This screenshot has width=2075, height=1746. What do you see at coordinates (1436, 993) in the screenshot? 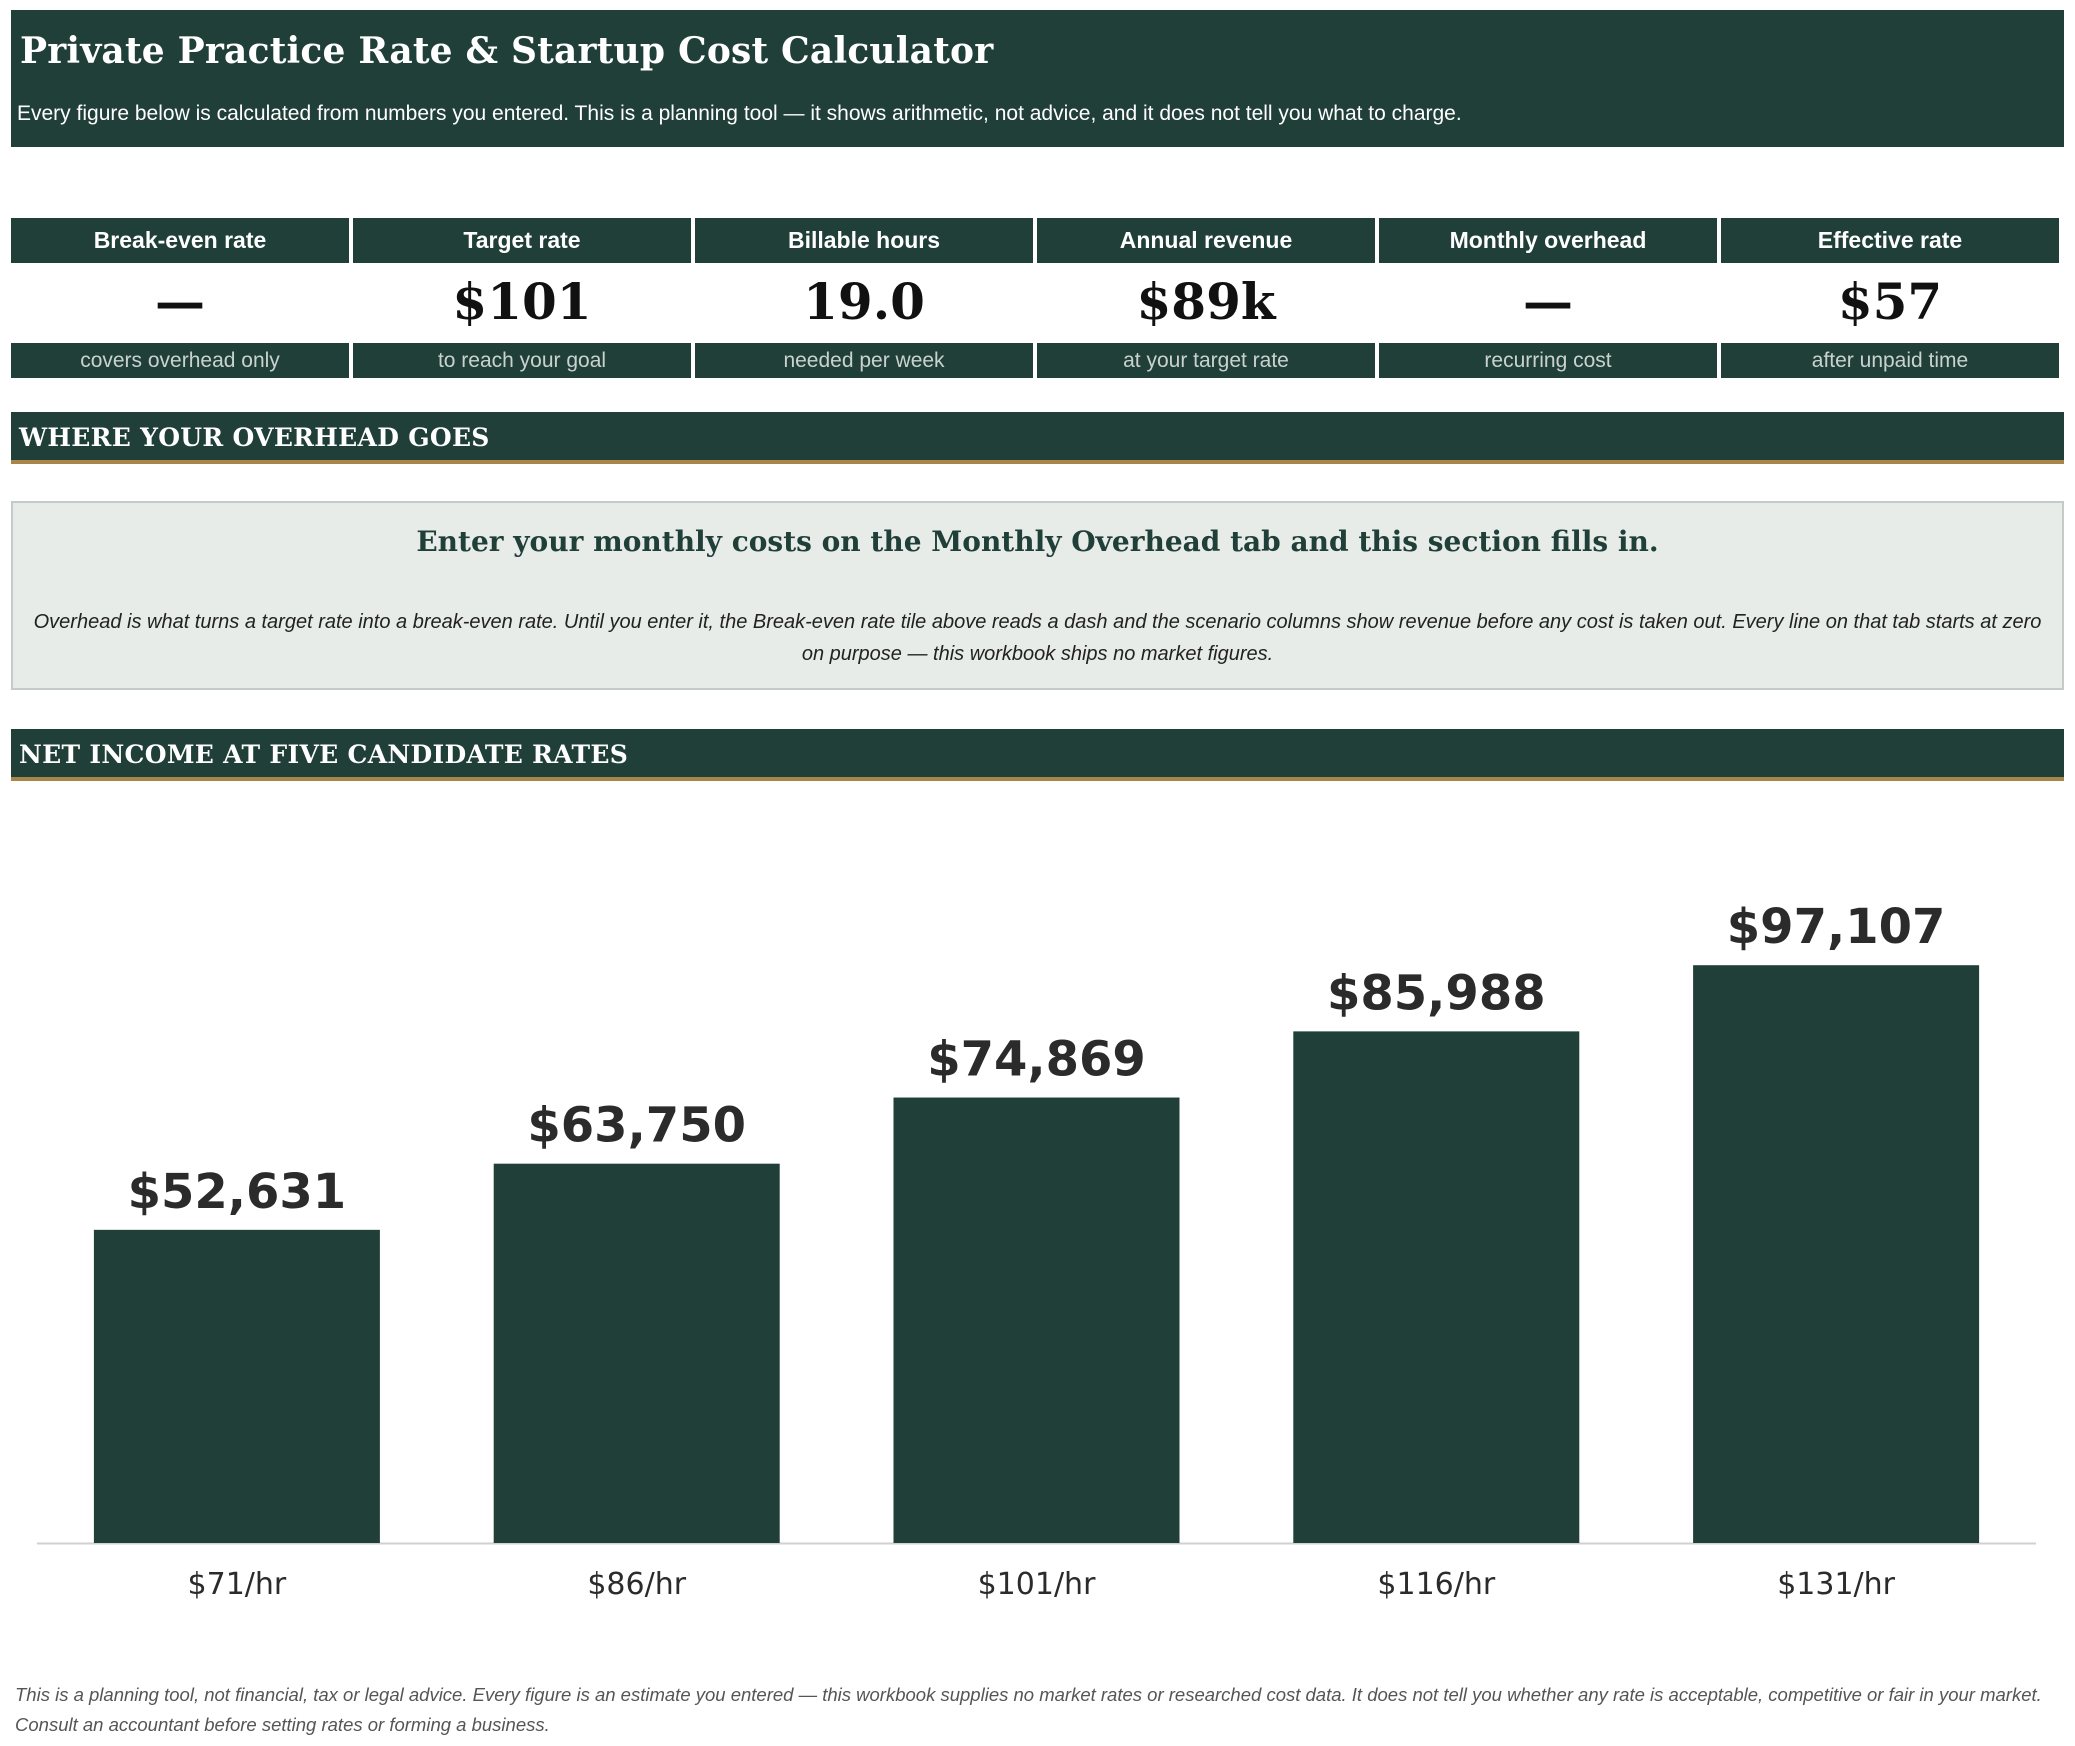
I see `data-label-3: $85,988` at bounding box center [1436, 993].